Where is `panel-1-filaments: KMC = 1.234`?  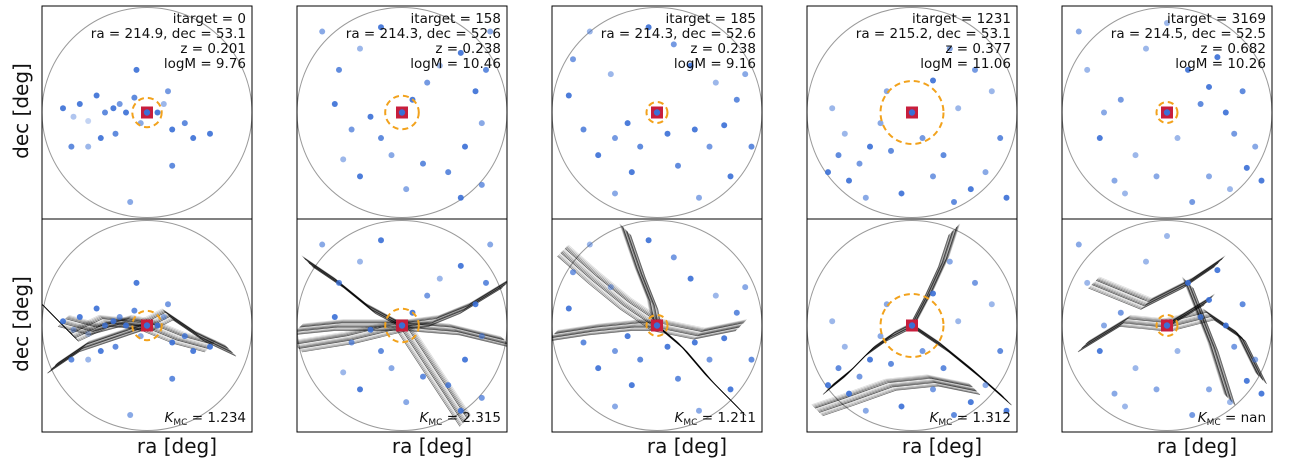
panel-1-filaments: KMC = 1.234 is located at coordinates (147, 325).